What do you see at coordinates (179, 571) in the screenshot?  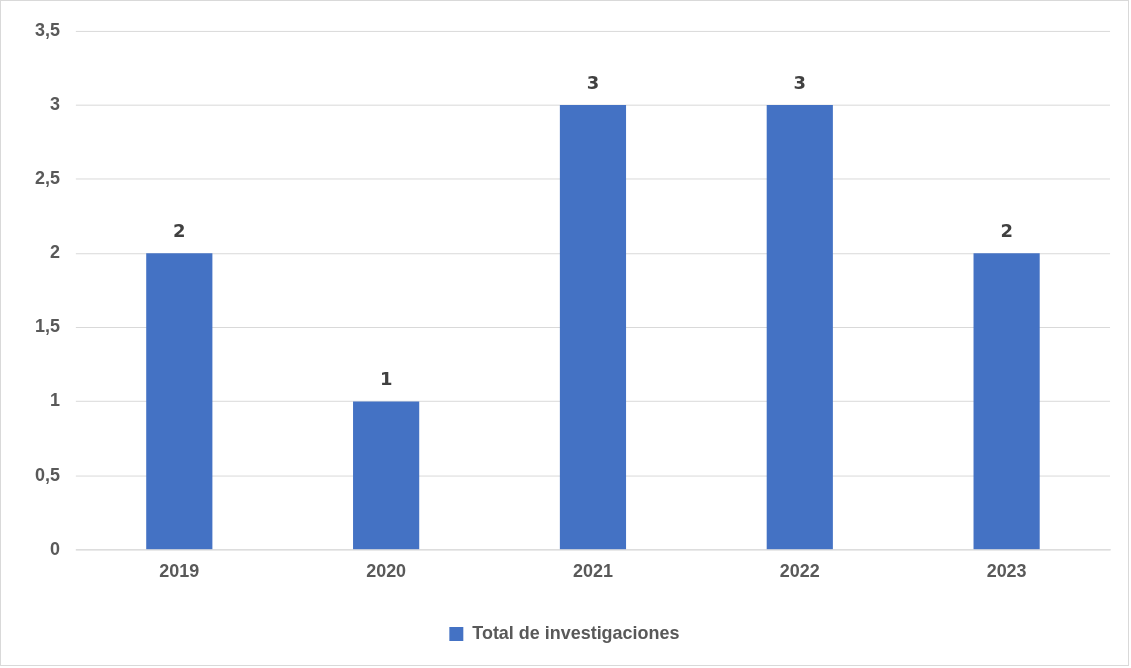 I see `x-tick-label: 2019` at bounding box center [179, 571].